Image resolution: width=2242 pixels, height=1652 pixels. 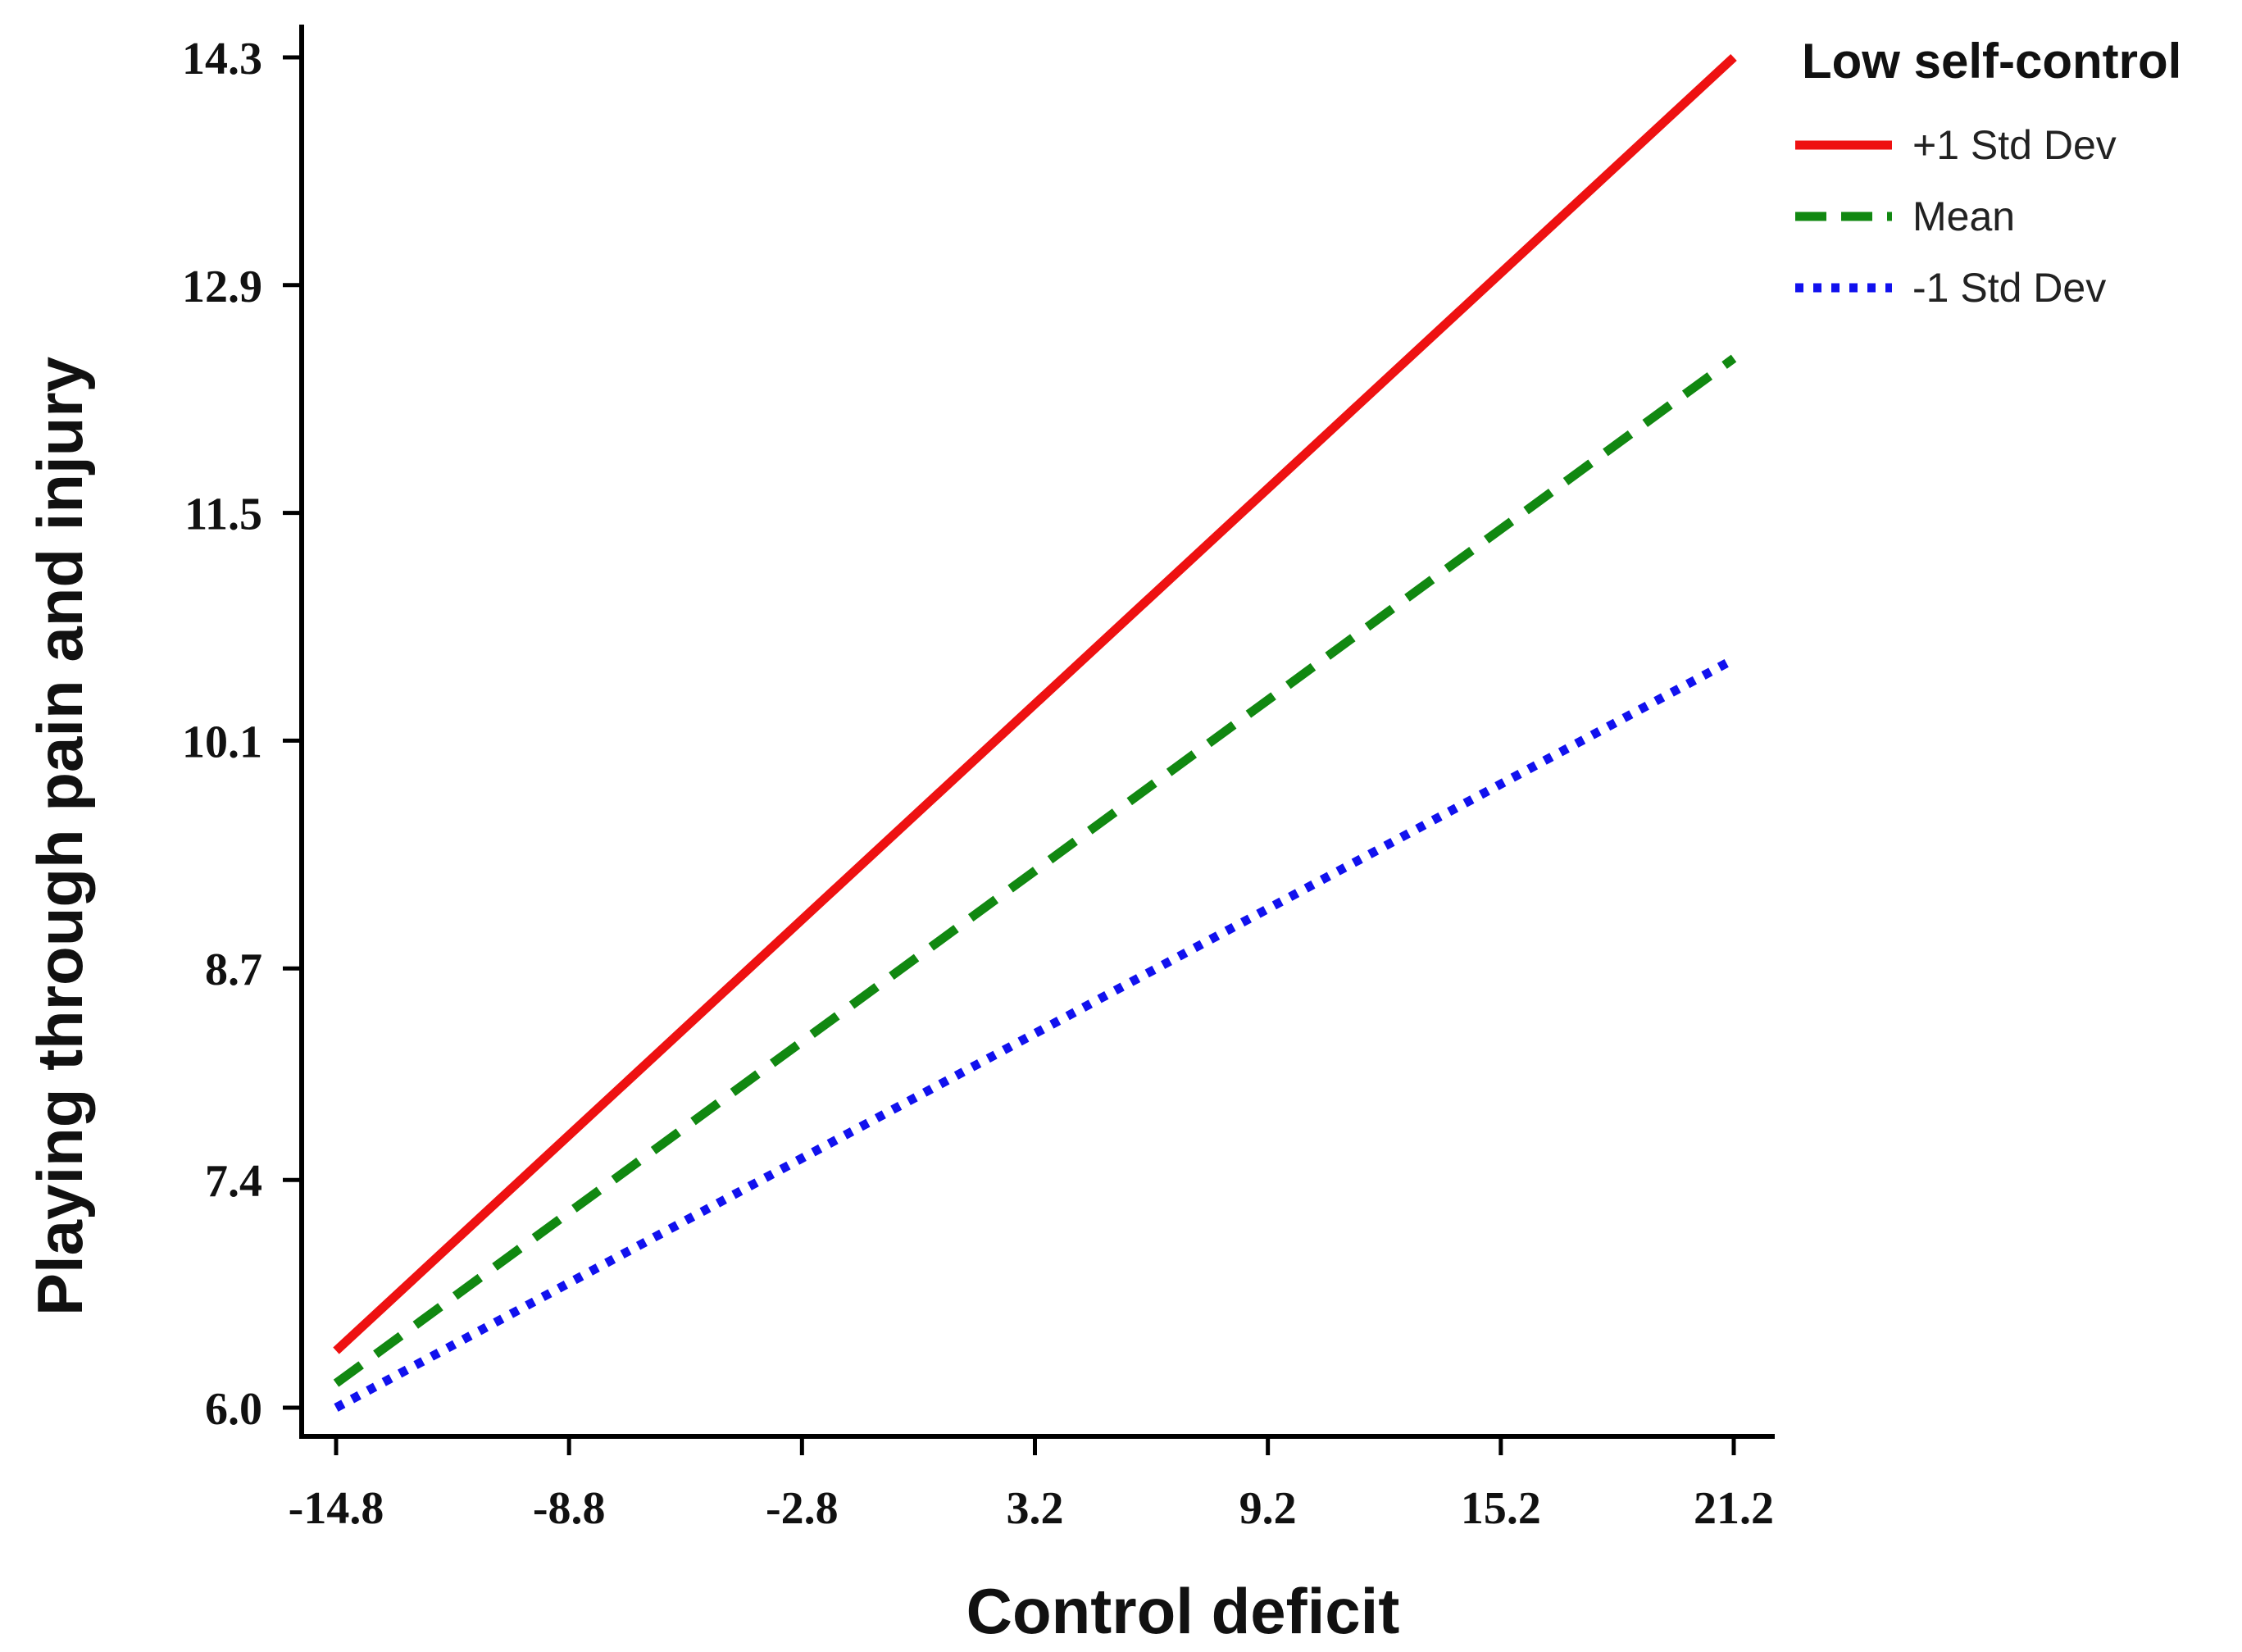 What do you see at coordinates (222, 59) in the screenshot?
I see `y-tick-label: 14.3` at bounding box center [222, 59].